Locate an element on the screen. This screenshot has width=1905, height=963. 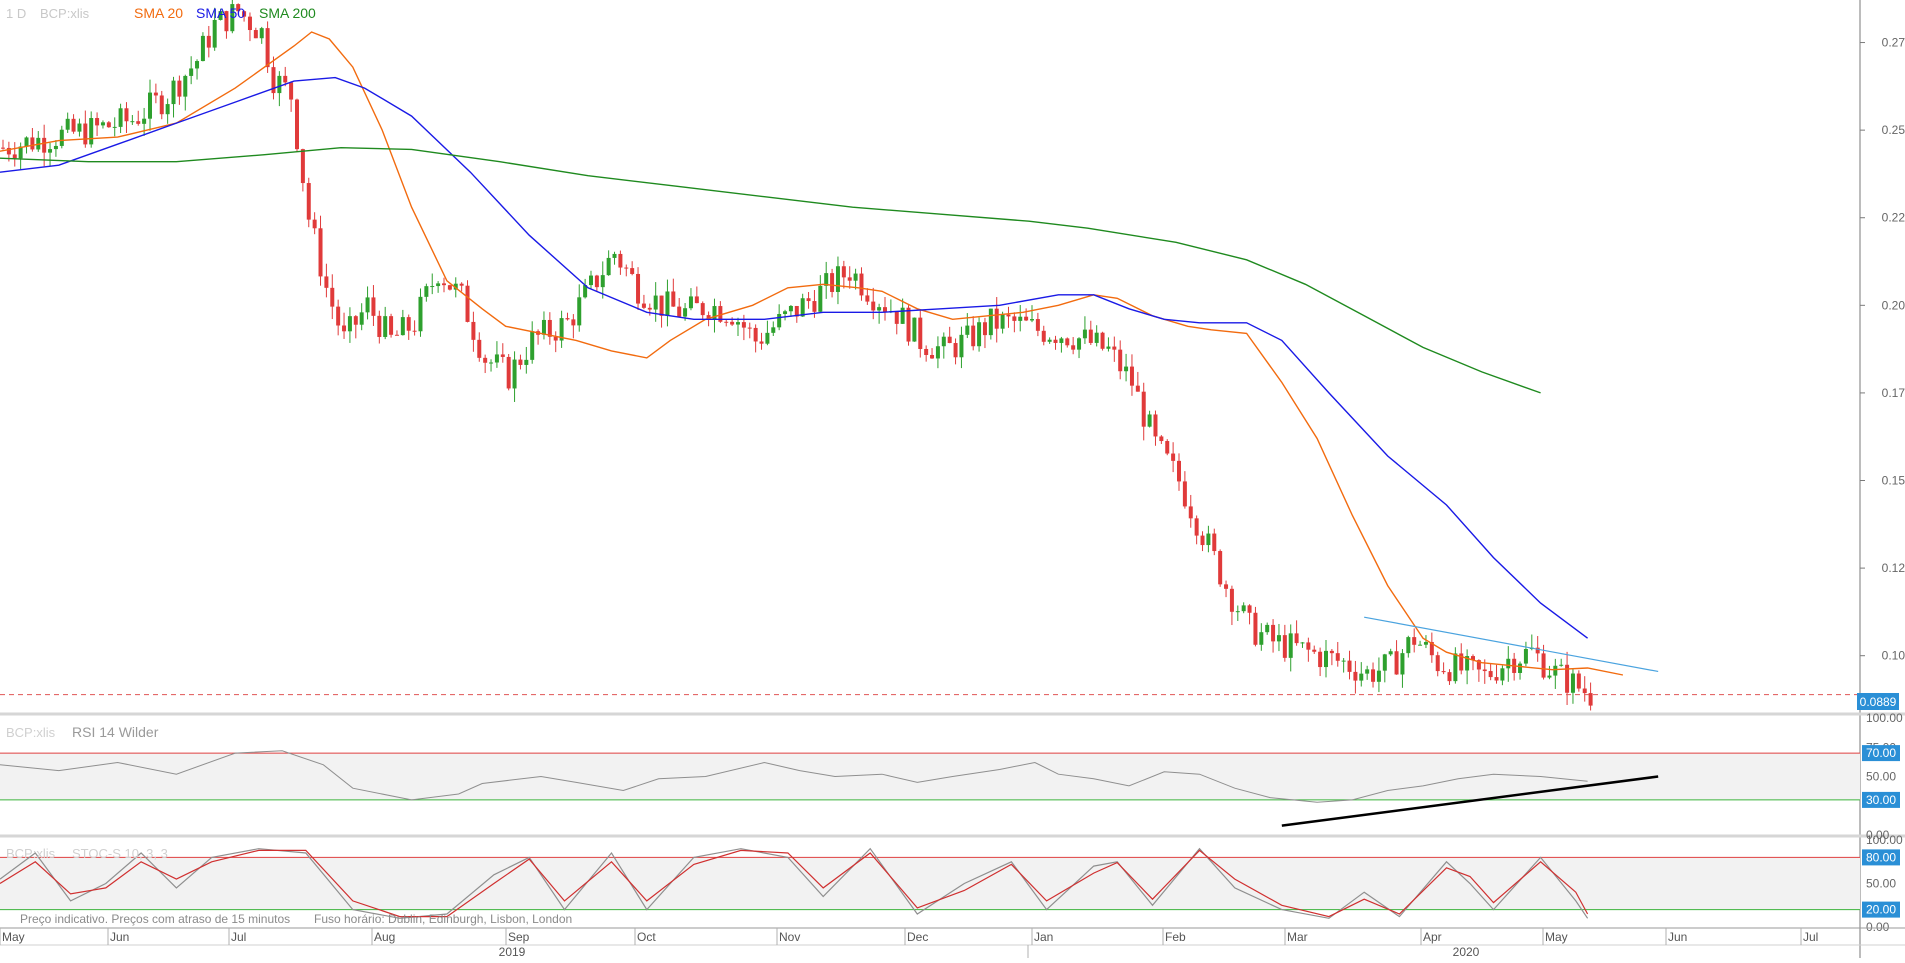
price-tick-label: 0.2750 is located at coordinates (1893, 43).